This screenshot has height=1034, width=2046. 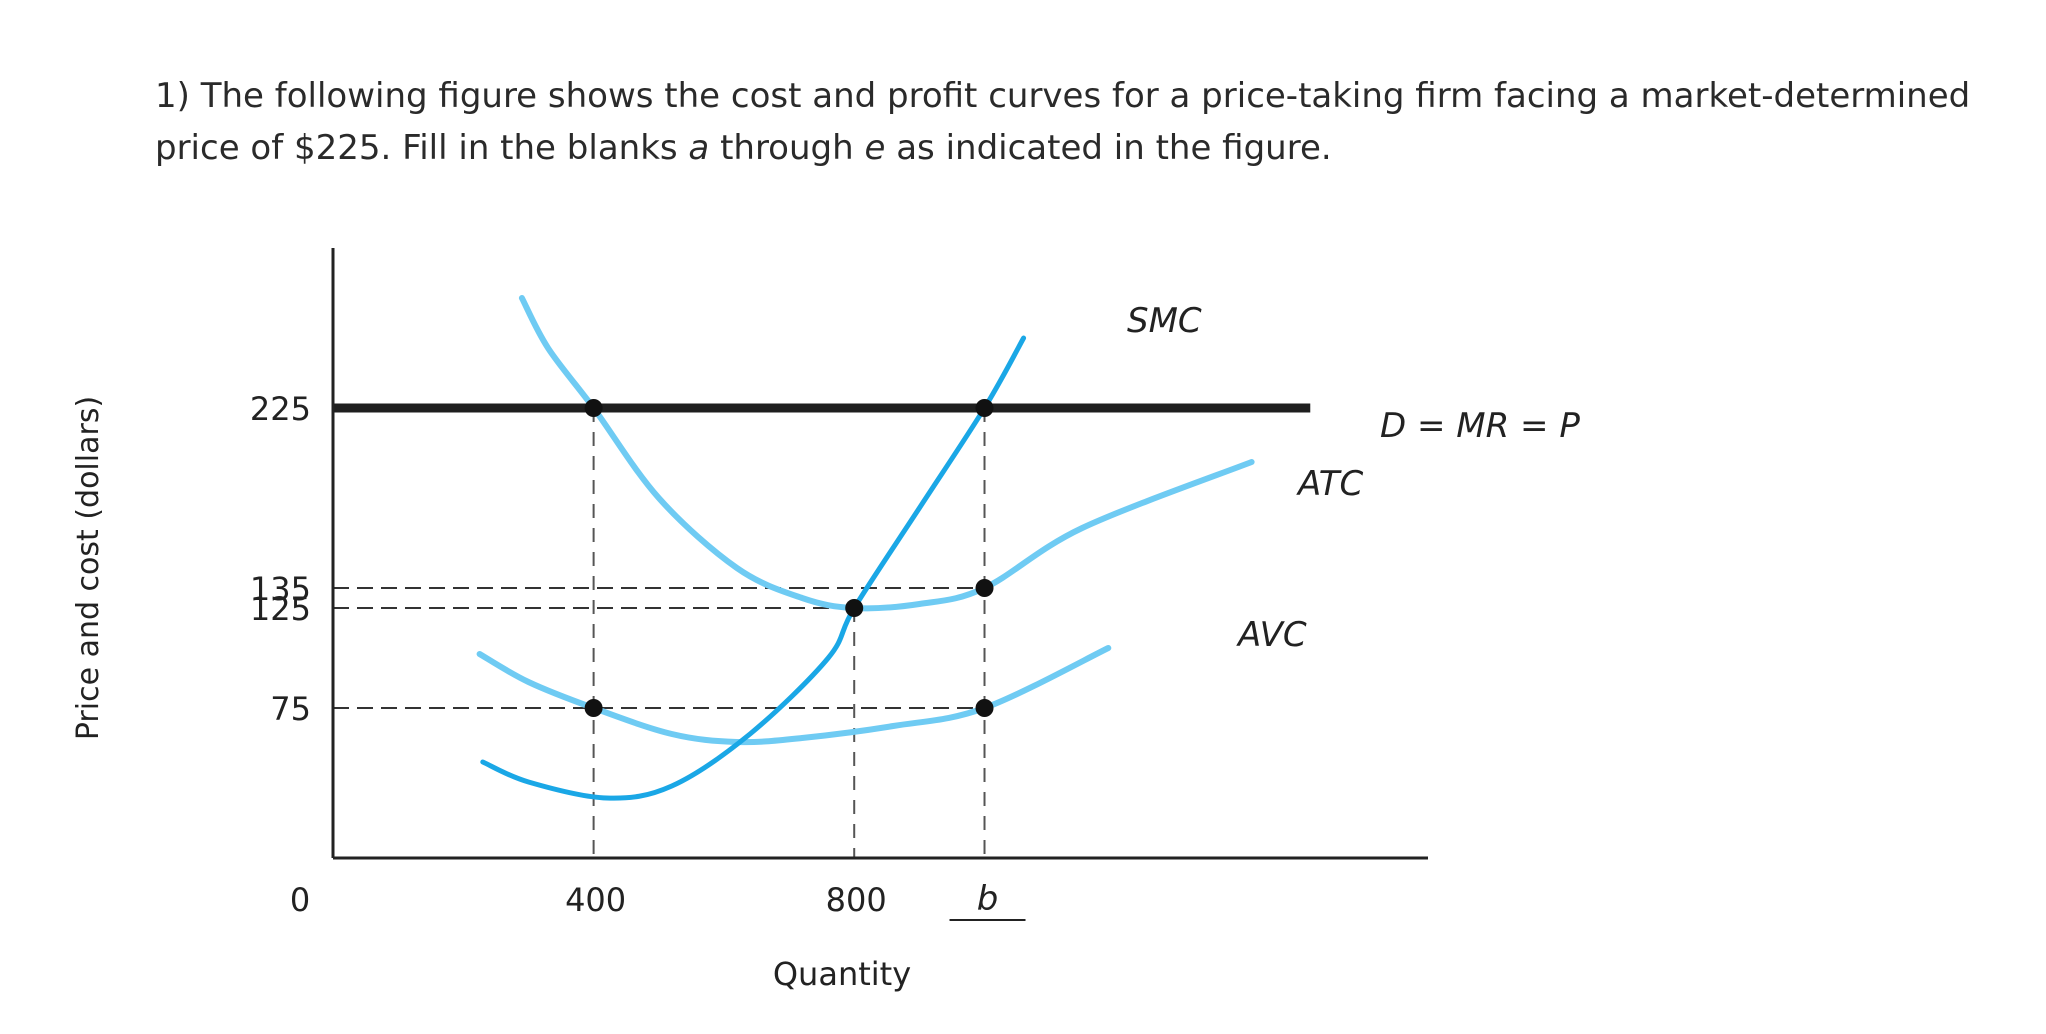 I want to click on demand-label: D = MR = P, so click(x=1480, y=426).